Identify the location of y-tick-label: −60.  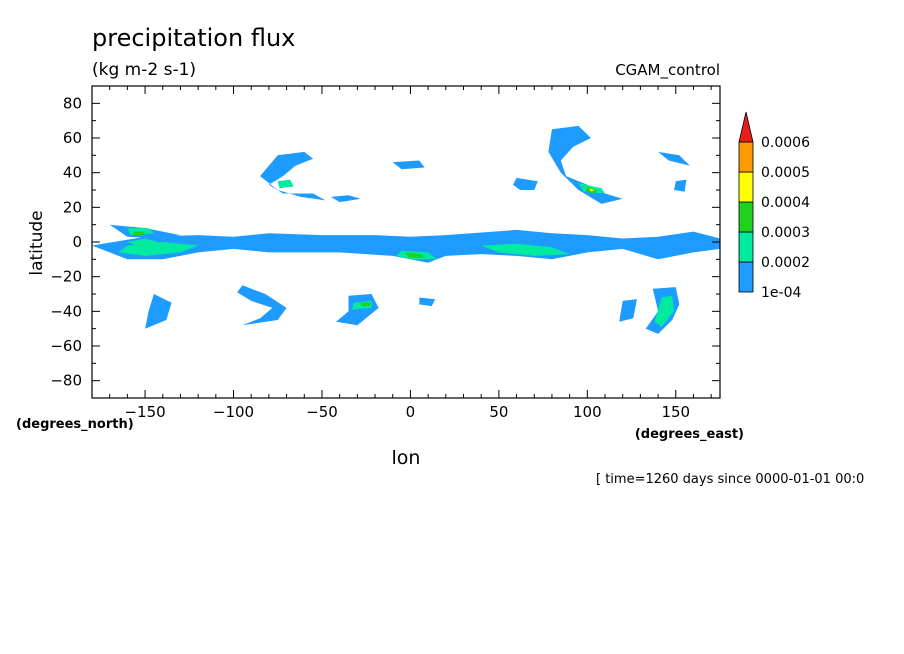
(66, 346).